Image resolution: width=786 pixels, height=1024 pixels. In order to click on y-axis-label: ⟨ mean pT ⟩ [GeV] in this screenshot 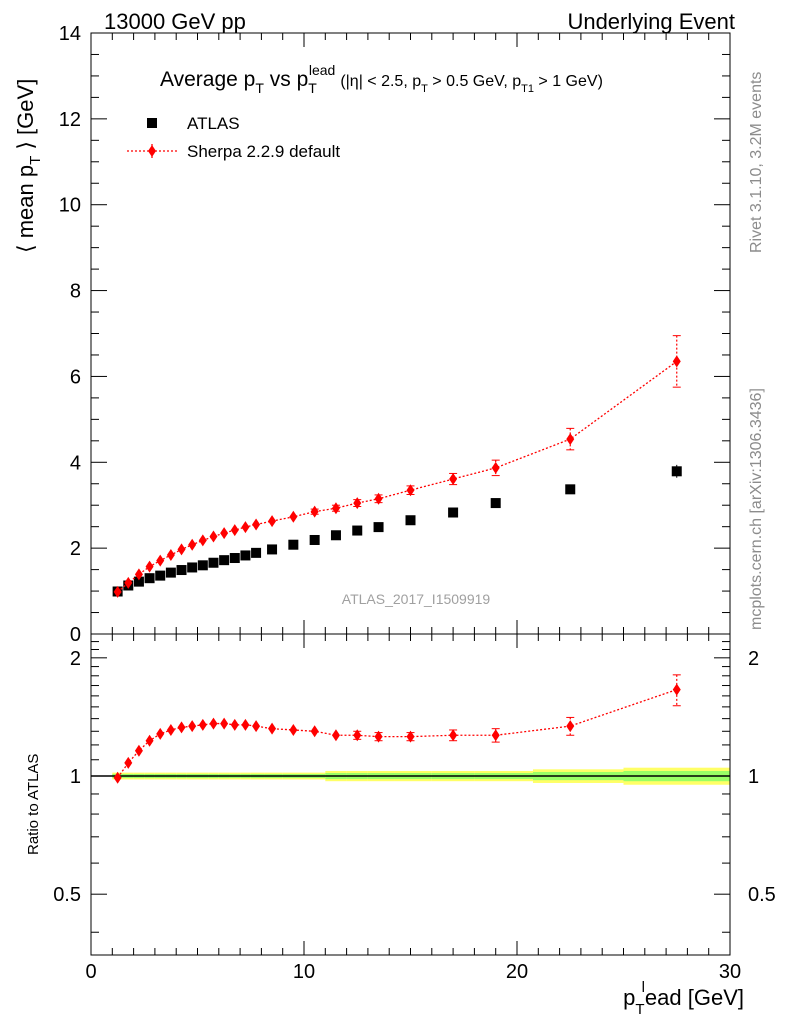, I will do `click(28, 166)`.